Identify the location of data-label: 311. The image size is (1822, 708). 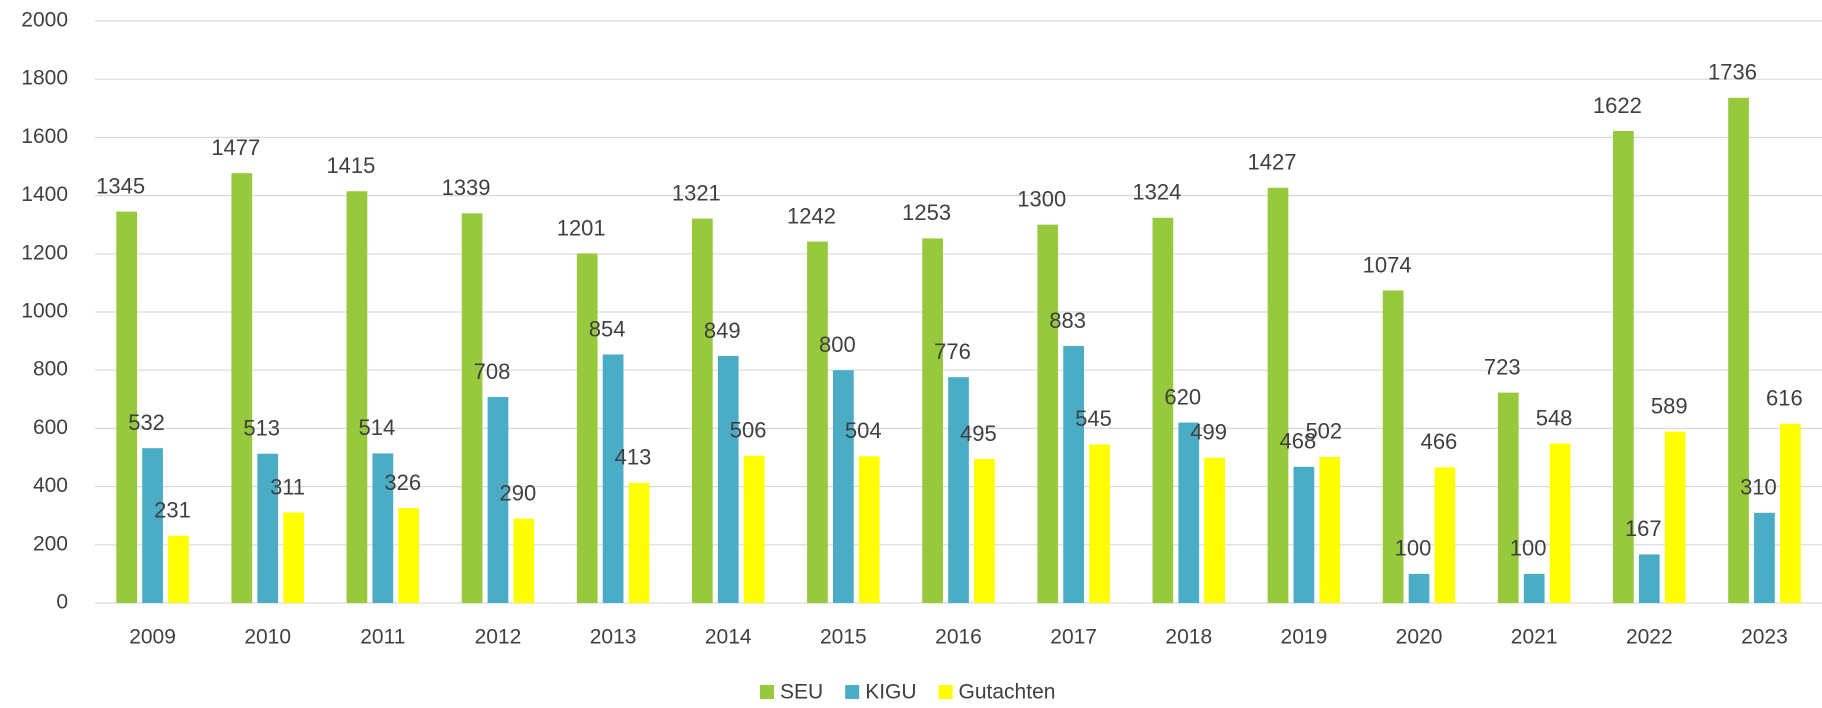
(287, 486).